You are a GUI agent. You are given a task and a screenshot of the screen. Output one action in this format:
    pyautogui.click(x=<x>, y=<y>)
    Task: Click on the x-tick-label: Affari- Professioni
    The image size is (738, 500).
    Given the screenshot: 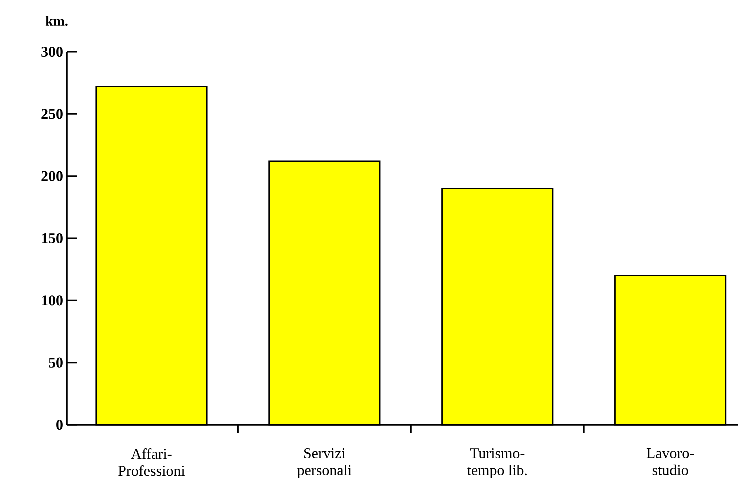 What is the action you would take?
    pyautogui.click(x=152, y=462)
    